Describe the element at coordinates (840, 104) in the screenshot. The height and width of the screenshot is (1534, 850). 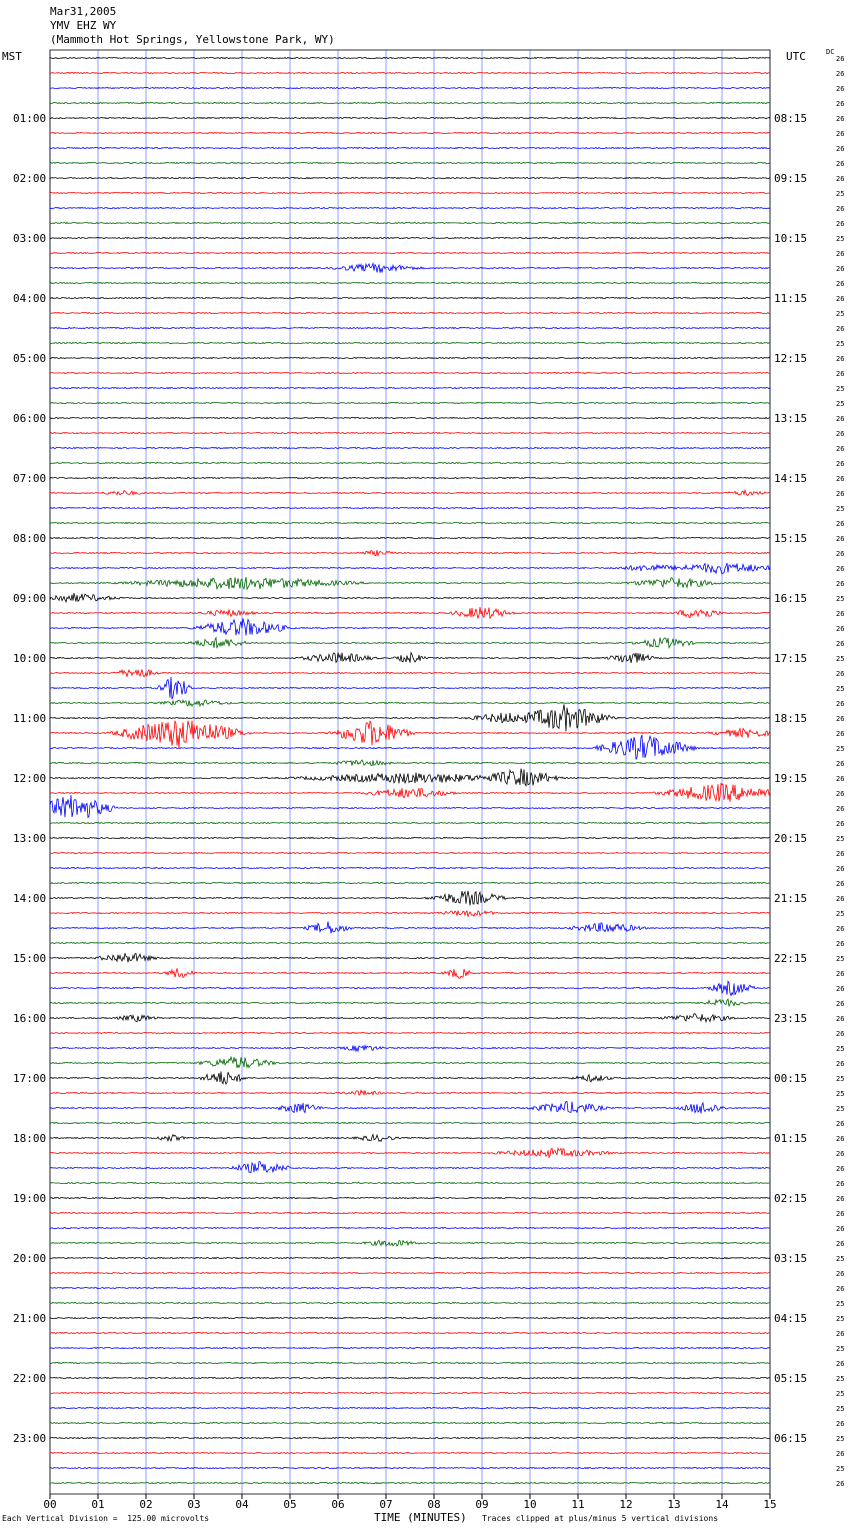
I see `dc-offset-3: 26` at that location.